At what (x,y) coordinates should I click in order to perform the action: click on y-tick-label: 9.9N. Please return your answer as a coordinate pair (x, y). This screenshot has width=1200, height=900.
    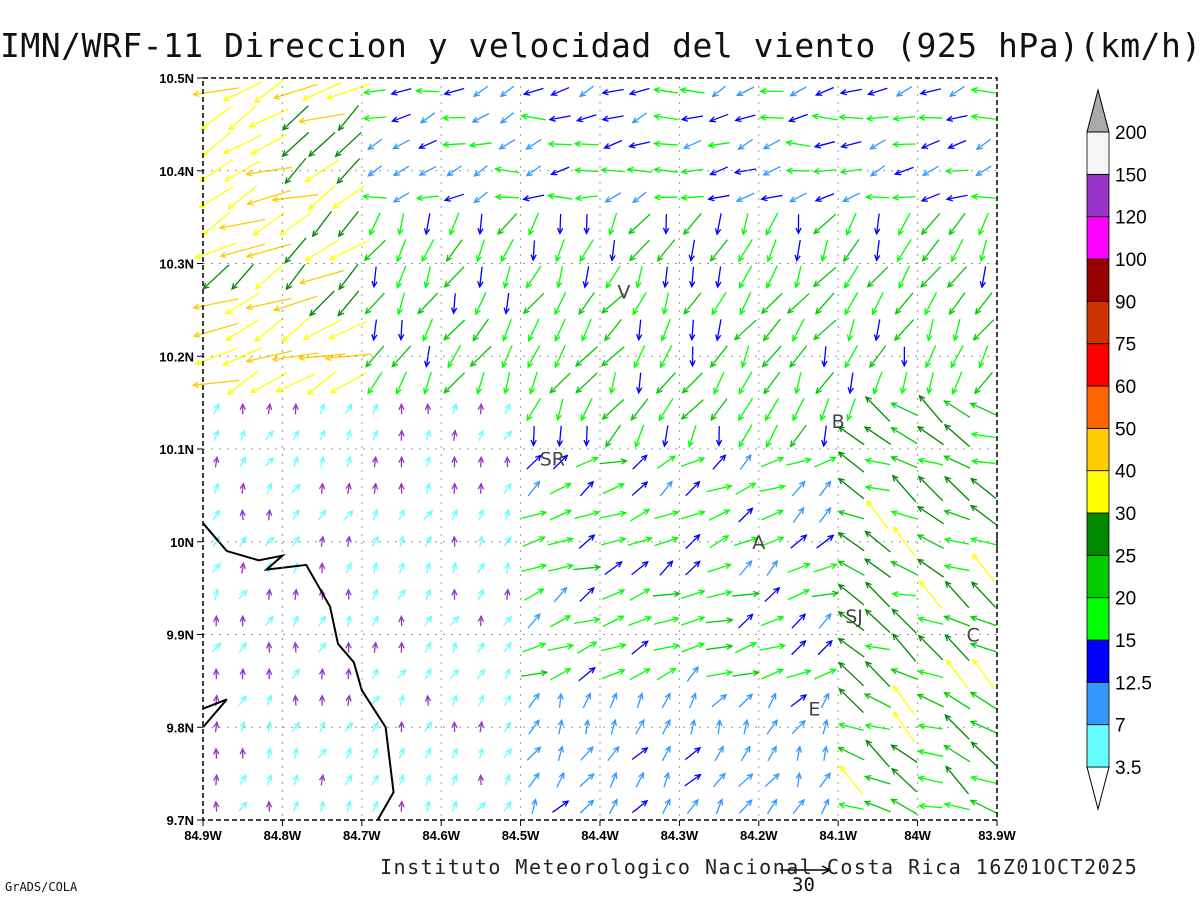
    Looking at the image, I should click on (180, 635).